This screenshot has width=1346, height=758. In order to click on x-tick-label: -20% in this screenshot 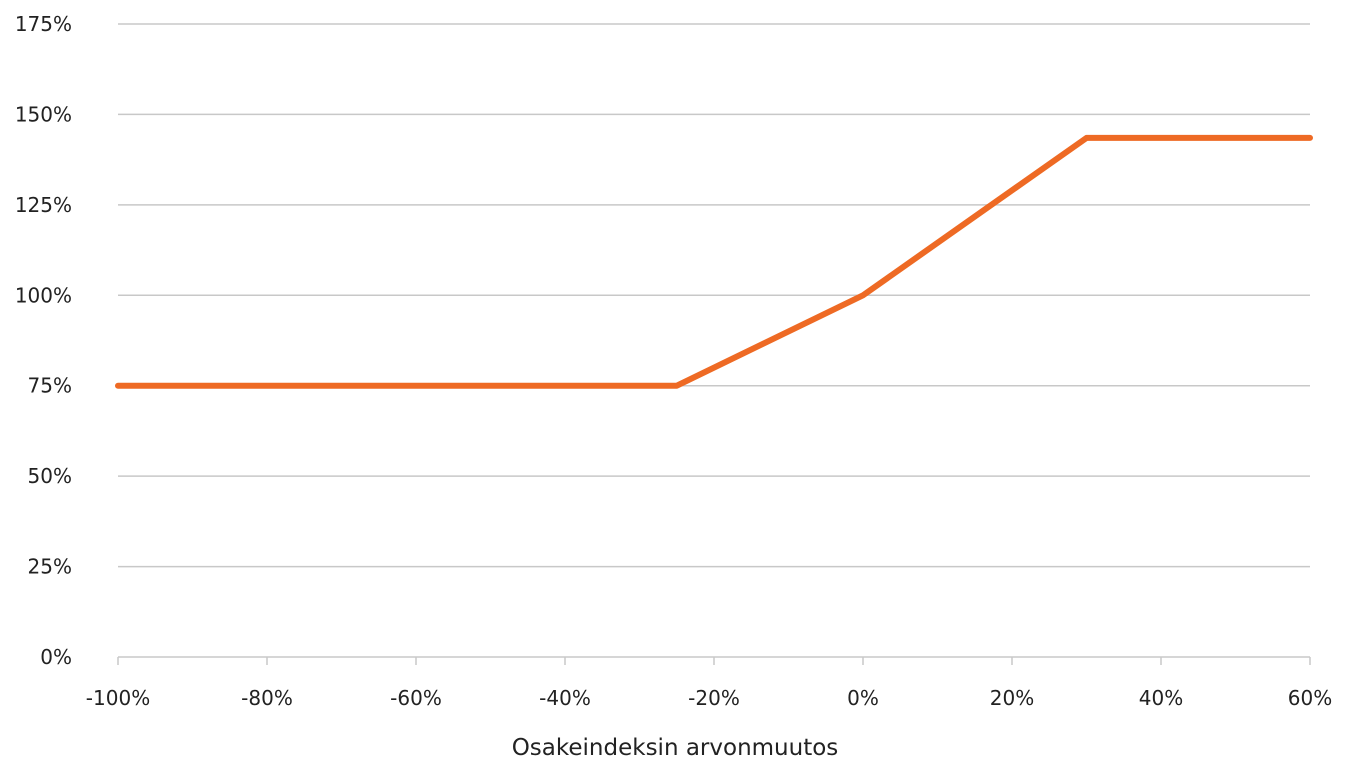, I will do `click(714, 698)`.